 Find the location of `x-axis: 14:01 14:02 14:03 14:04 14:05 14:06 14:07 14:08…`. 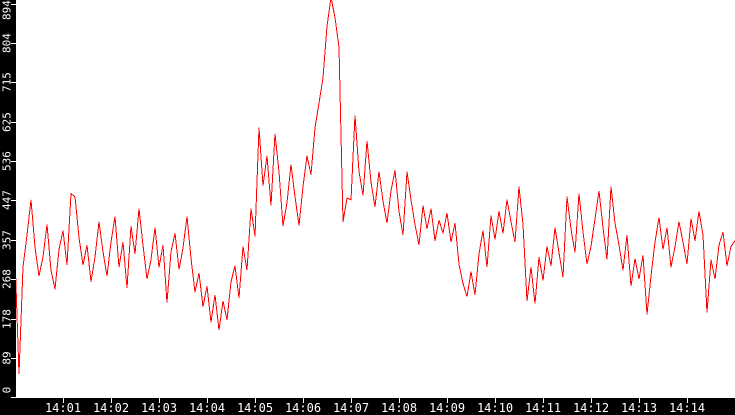

x-axis: 14:01 14:02 14:03 14:04 14:05 14:06 14:07 14:08… is located at coordinates (367, 406).